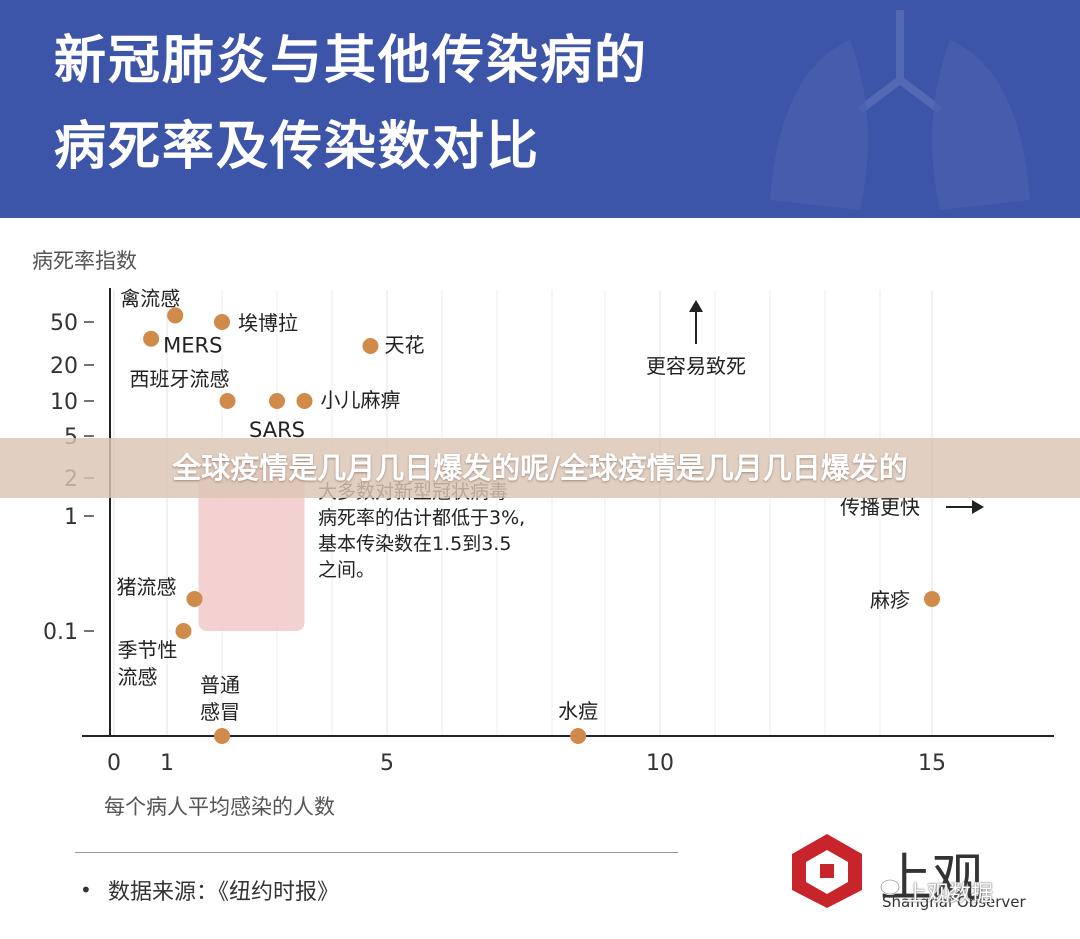 The image size is (1080, 939). What do you see at coordinates (949, 894) in the screenshot?
I see `watermark: 上观数据` at bounding box center [949, 894].